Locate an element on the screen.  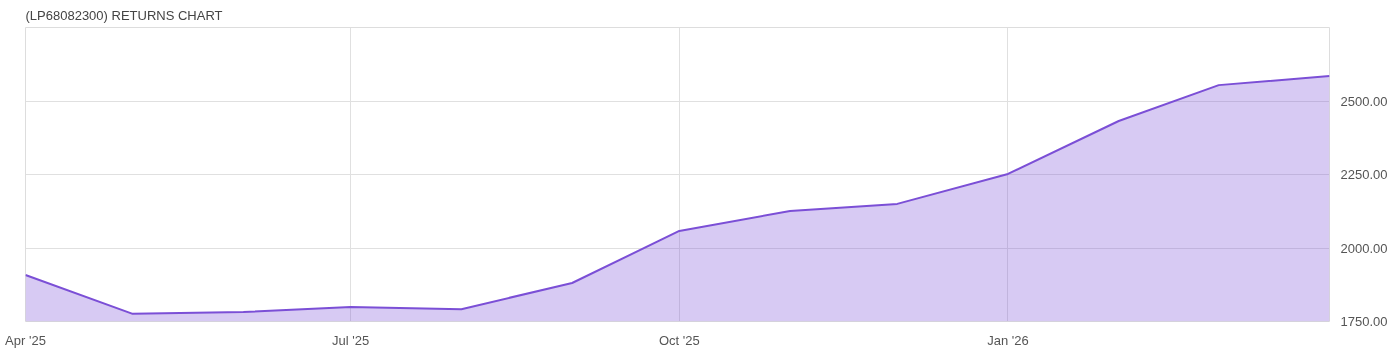
y-tick-label: 2500.00 is located at coordinates (1364, 101).